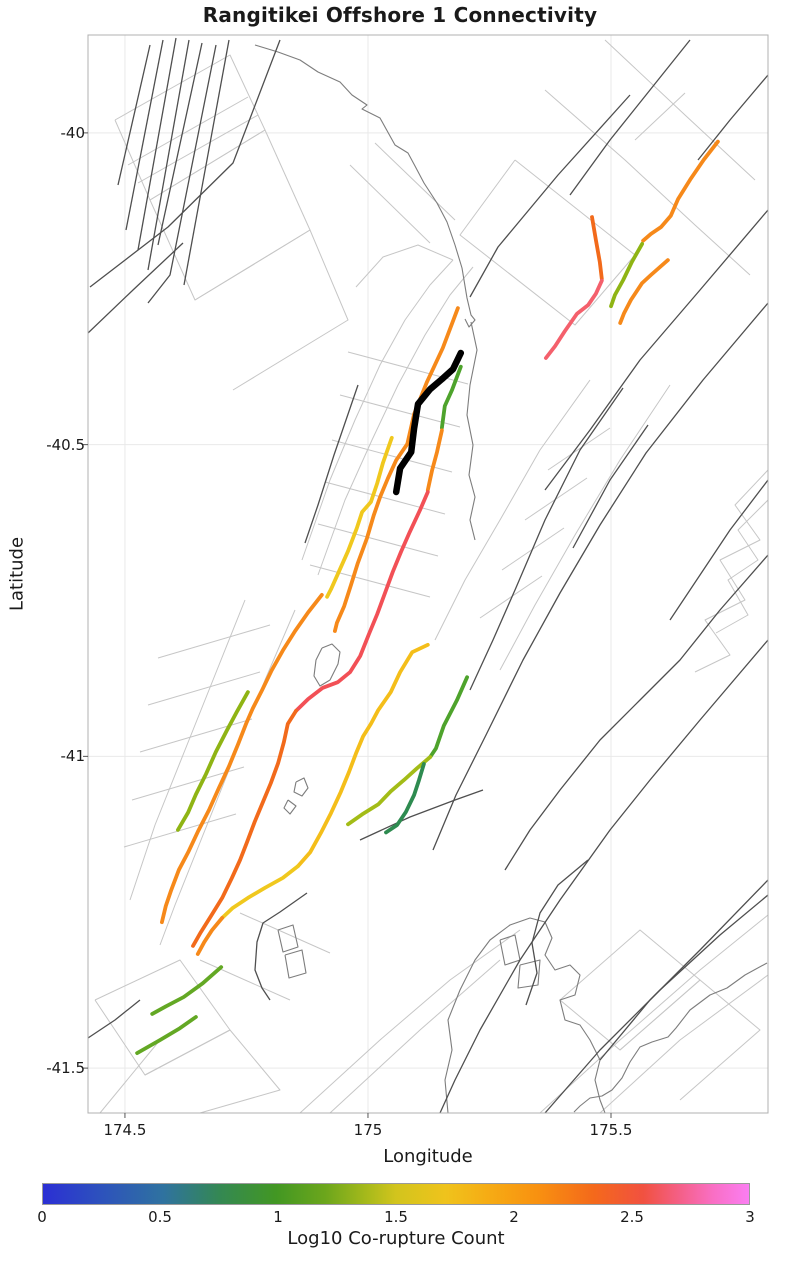 Image resolution: width=800 pixels, height=1262 pixels. What do you see at coordinates (400, 15) in the screenshot?
I see `chart-title: Rangitikei Offshore 1 Connectivity` at bounding box center [400, 15].